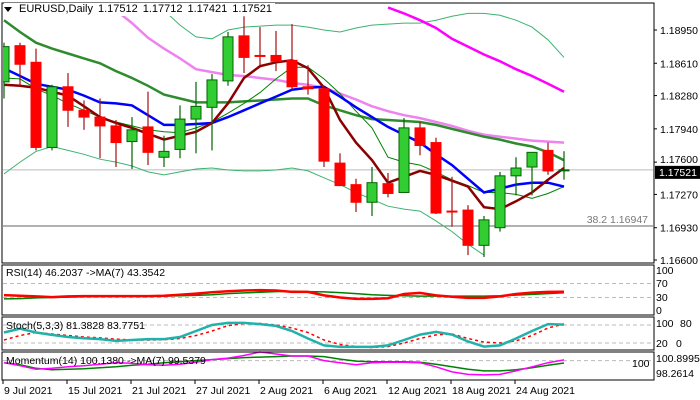 This screenshot has height=400, width=700. I want to click on date-label: 12 Aug 2021, so click(417, 391).